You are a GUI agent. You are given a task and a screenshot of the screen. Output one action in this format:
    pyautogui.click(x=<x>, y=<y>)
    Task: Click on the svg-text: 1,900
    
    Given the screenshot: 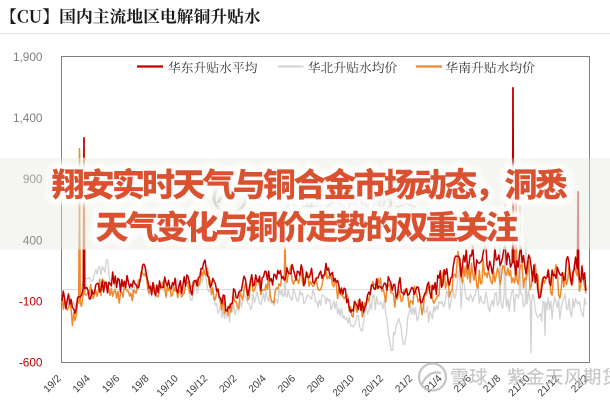 What is the action you would take?
    pyautogui.click(x=28, y=57)
    